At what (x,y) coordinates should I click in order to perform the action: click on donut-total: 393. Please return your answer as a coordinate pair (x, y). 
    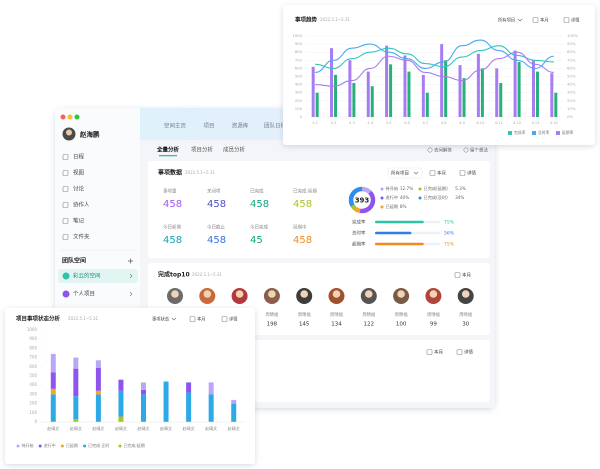
    Looking at the image, I should click on (362, 201).